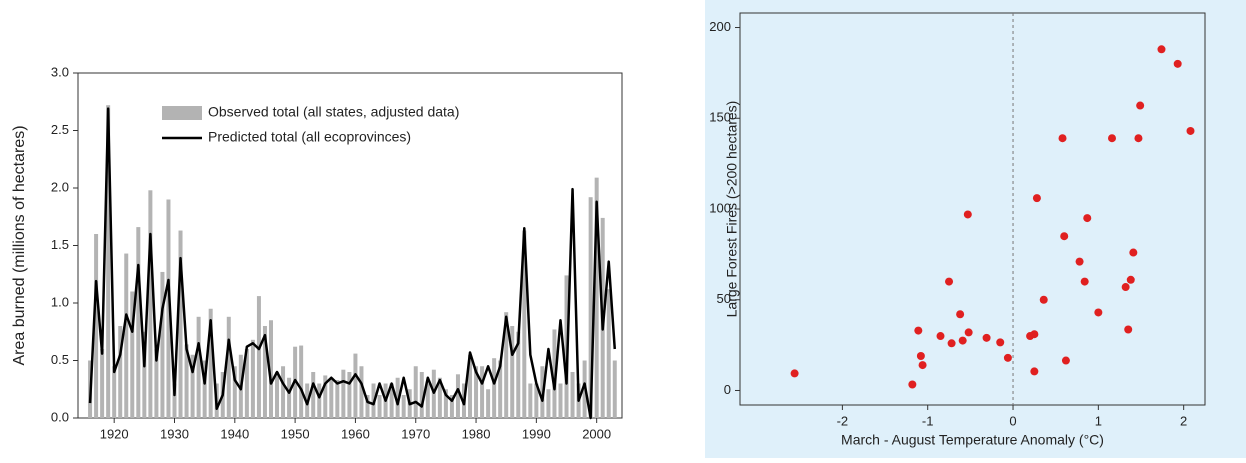 This screenshot has height=463, width=1246. Describe the element at coordinates (1183, 420) in the screenshot. I see `x-tick-label: 2` at that location.